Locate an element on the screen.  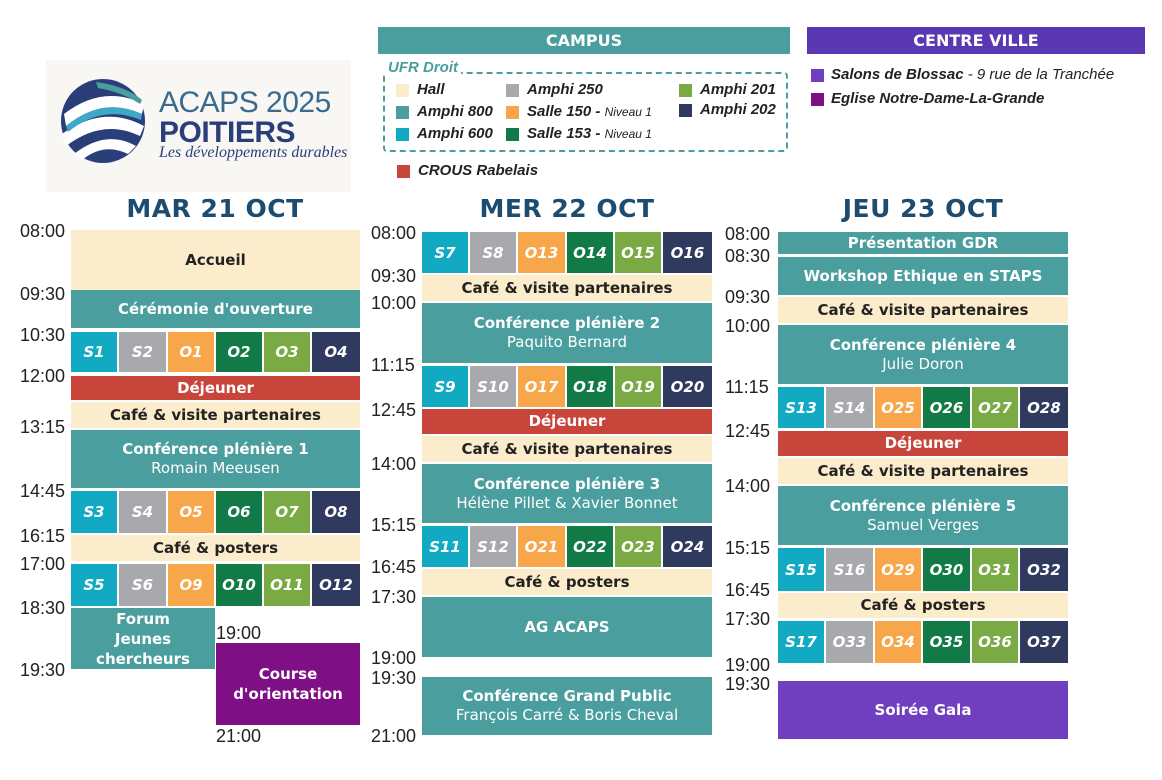
presentation-gdr-block: Présentation GDR is located at coordinates (923, 243).